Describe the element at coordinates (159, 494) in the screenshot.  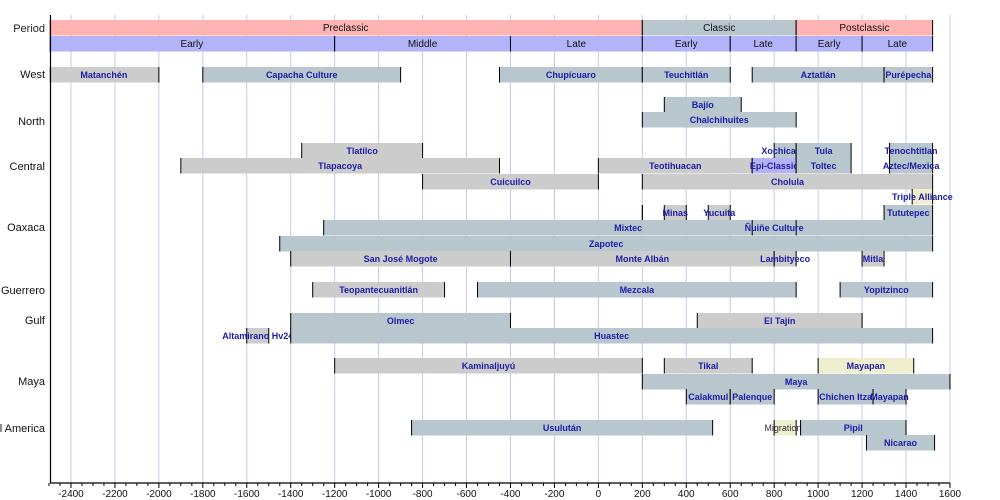
I see `x-tick-label: -2000` at that location.